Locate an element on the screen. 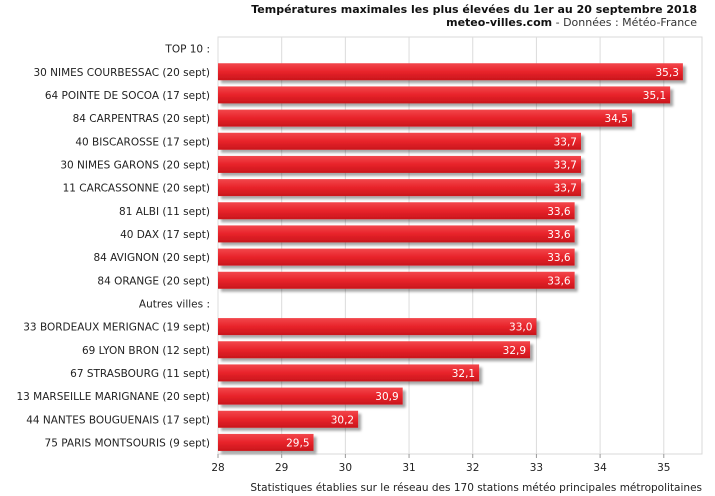  x-tick-label: 30 is located at coordinates (345, 468).